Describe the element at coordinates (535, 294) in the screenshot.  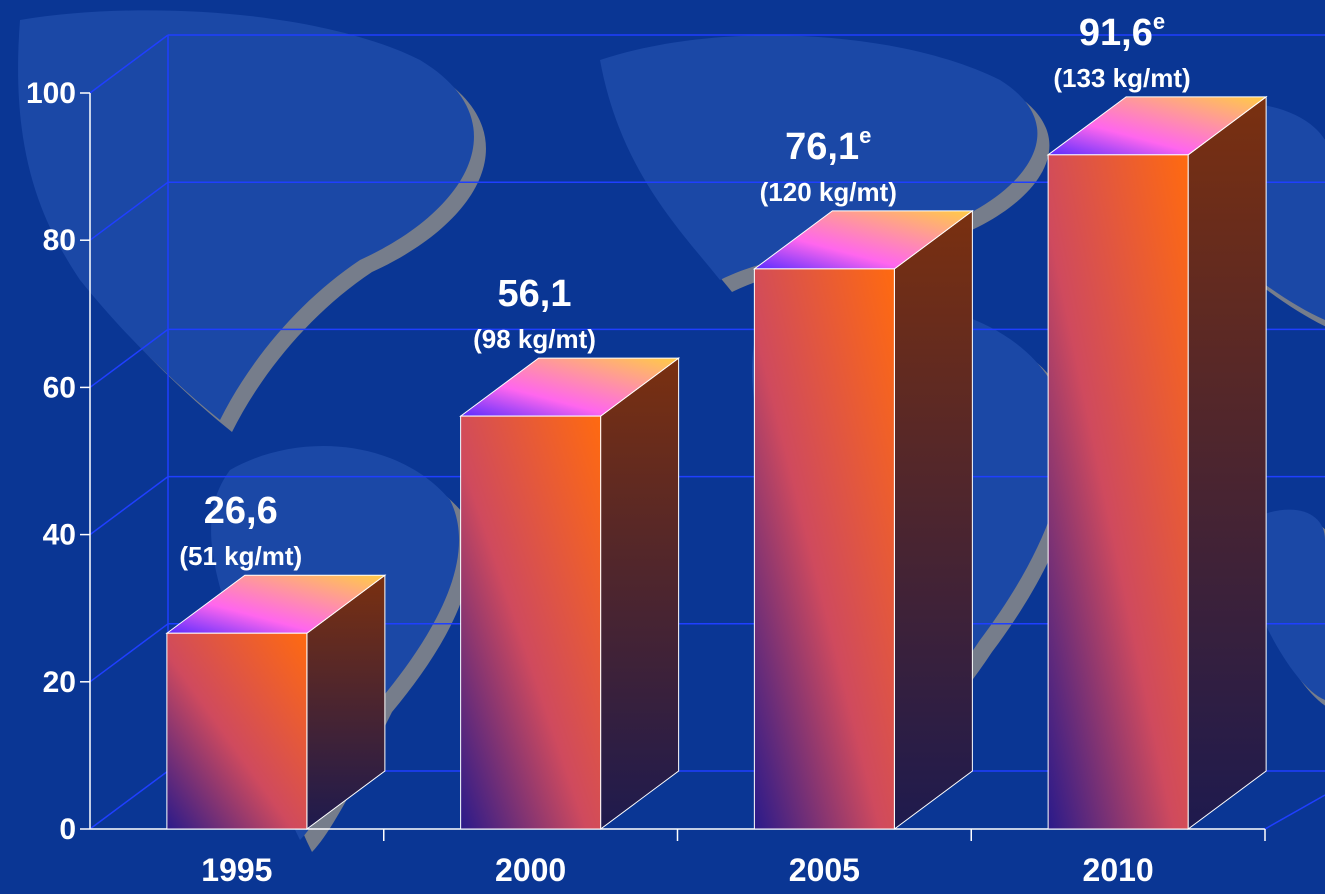
I see `data-label-value: 56,1` at that location.